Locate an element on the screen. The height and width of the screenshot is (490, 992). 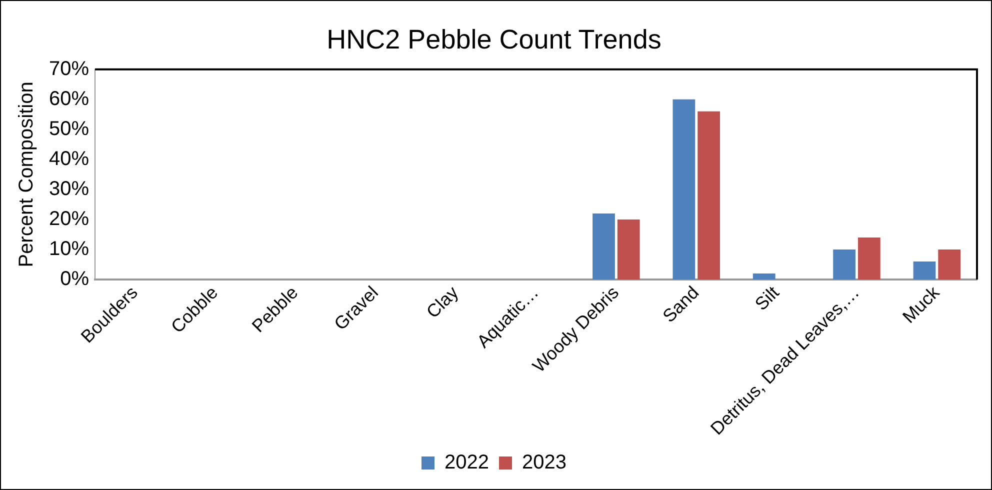
y-axis-title: Percent Composition is located at coordinates (27, 175).